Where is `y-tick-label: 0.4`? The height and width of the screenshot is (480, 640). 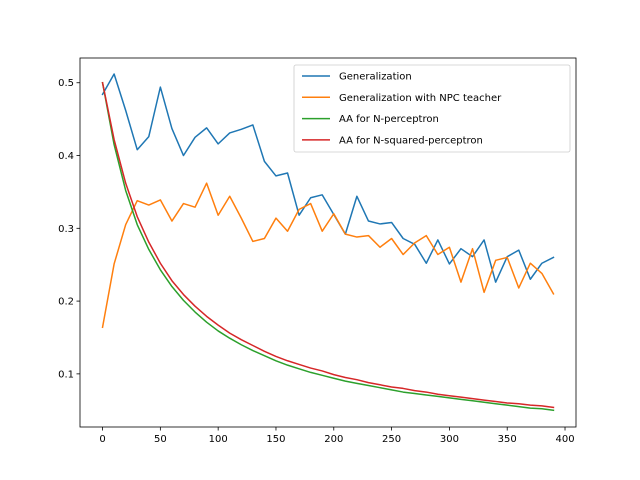
y-tick-label: 0.4 is located at coordinates (66, 156).